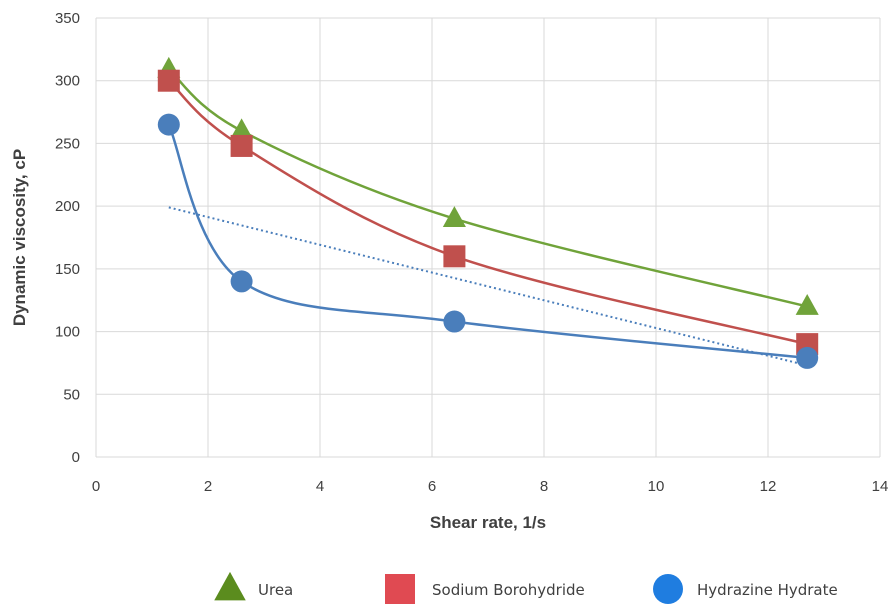 This screenshot has height=606, width=890. I want to click on x-tick-label: 12, so click(768, 486).